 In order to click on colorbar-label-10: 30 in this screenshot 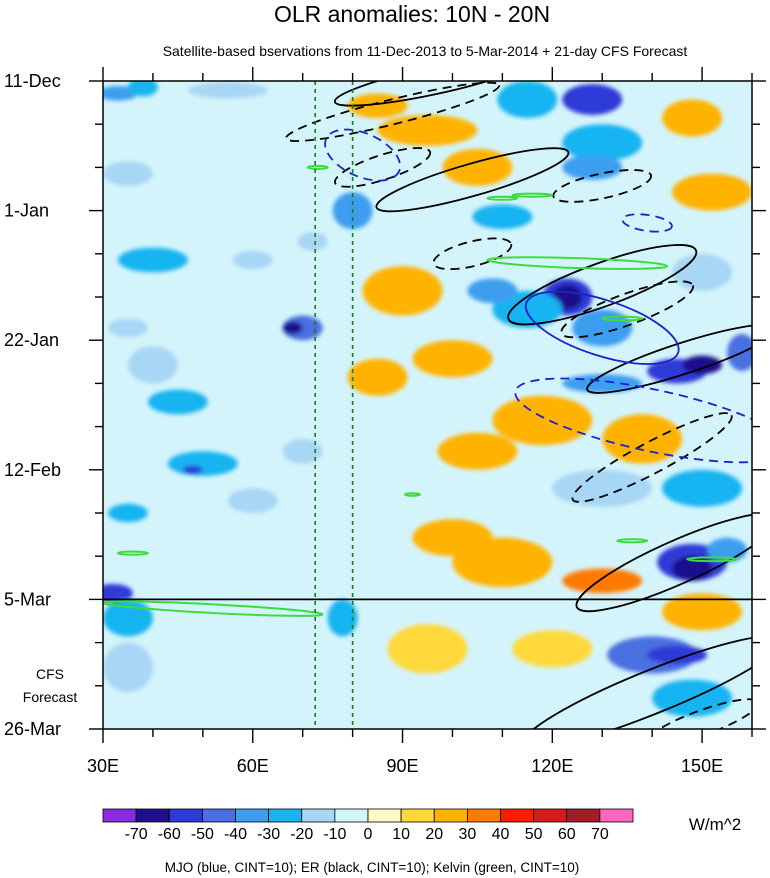, I will do `click(467, 834)`.